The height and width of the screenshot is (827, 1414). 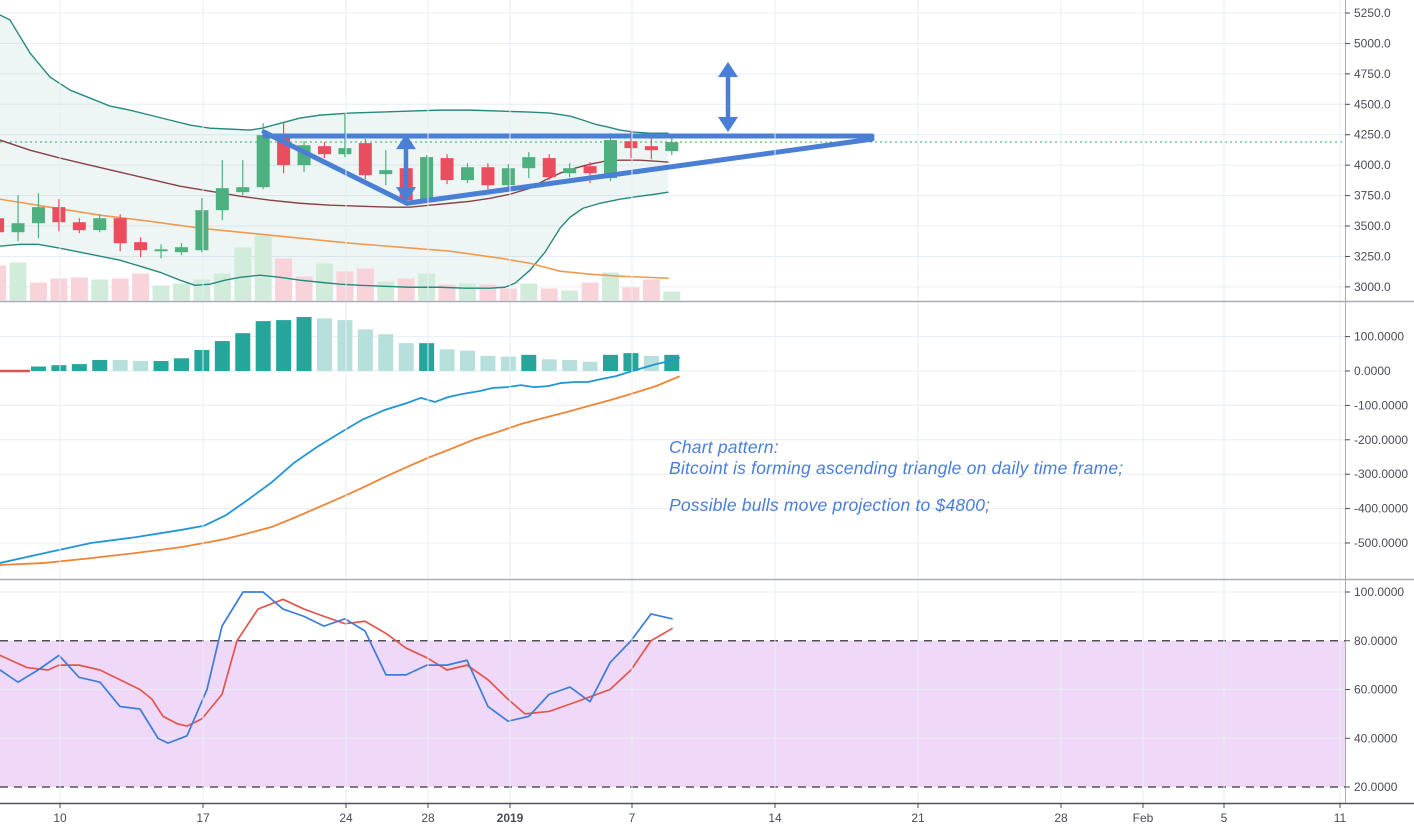 I want to click on ascending-triangle-drawing, so click(x=568, y=167).